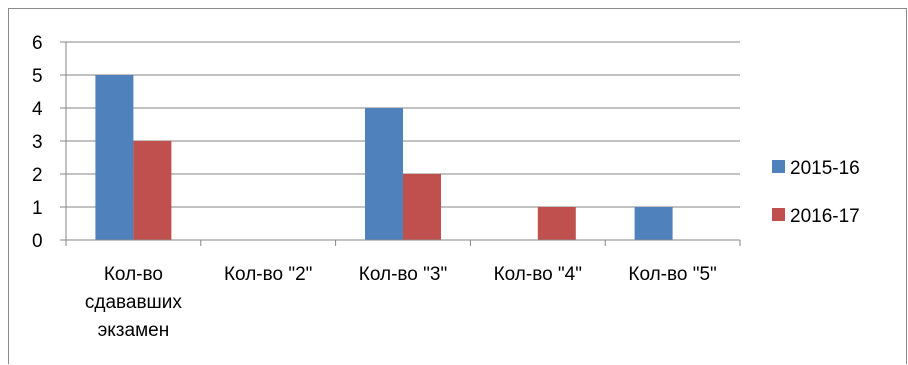 The height and width of the screenshot is (365, 908). Describe the element at coordinates (37, 109) in the screenshot. I see `y-tick-label: 4` at that location.